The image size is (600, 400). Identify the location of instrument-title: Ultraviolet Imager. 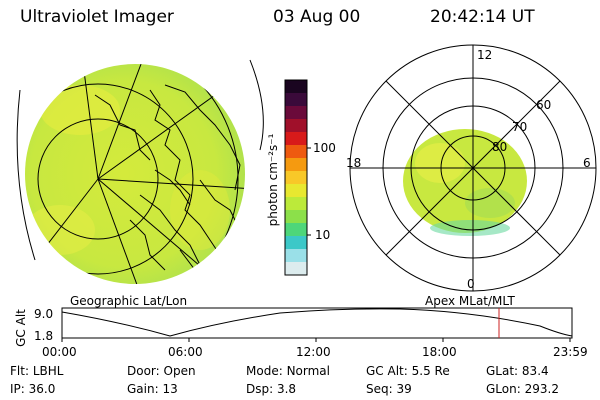
(97, 17).